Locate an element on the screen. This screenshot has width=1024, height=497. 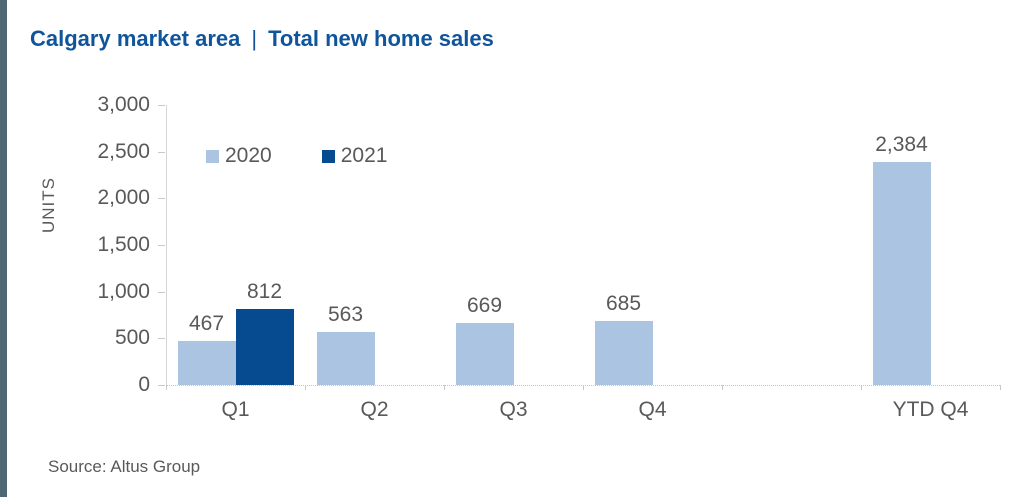
left-accent-strip is located at coordinates (3, 248).